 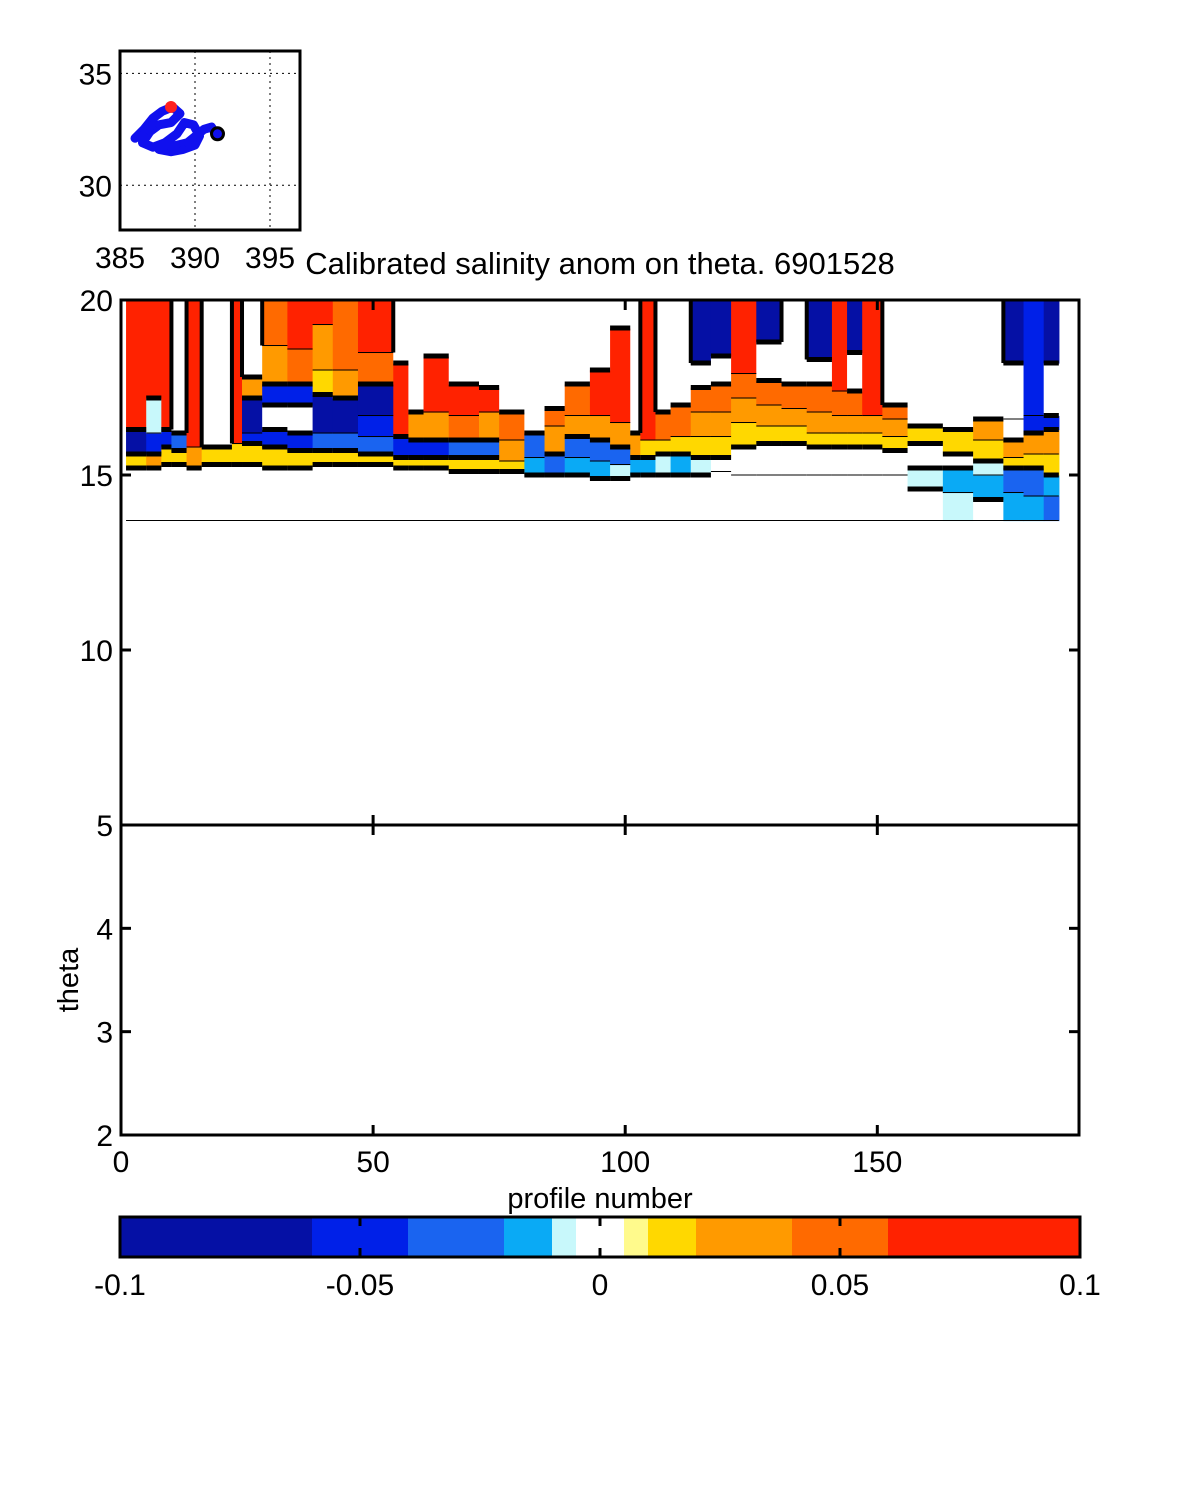 I want to click on upper-y-tick-label: 10, so click(x=96, y=651).